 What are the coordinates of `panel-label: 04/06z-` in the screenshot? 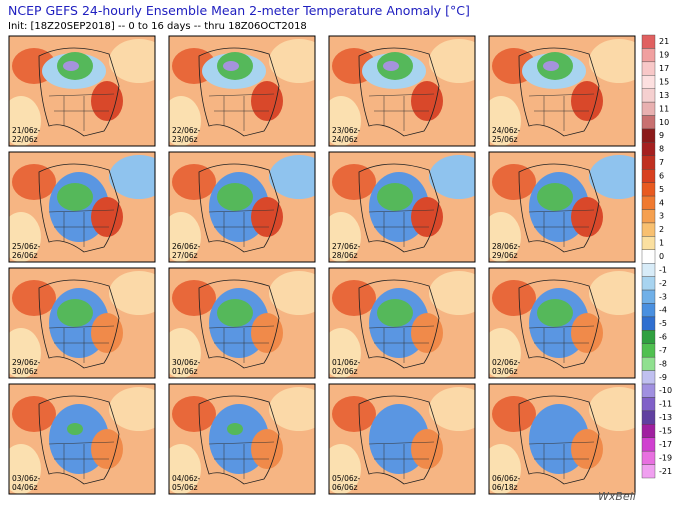 It's located at (186, 478).